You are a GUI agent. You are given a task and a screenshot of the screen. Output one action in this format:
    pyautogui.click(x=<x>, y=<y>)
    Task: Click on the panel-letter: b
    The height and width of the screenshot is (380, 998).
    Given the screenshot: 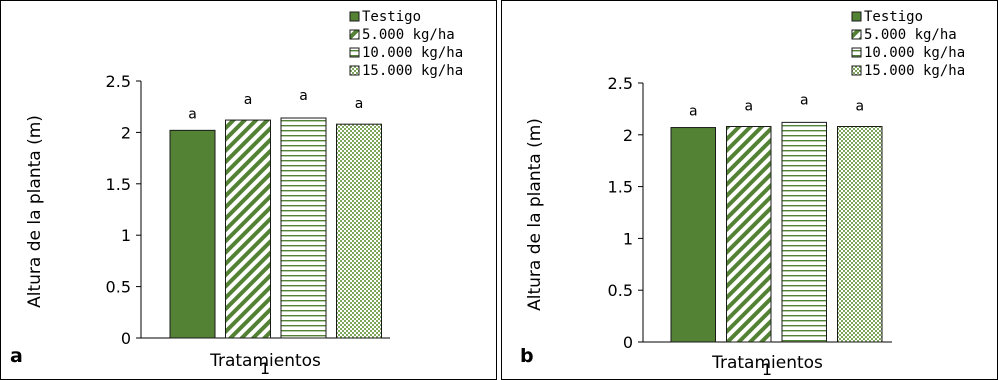 What is the action you would take?
    pyautogui.click(x=527, y=356)
    